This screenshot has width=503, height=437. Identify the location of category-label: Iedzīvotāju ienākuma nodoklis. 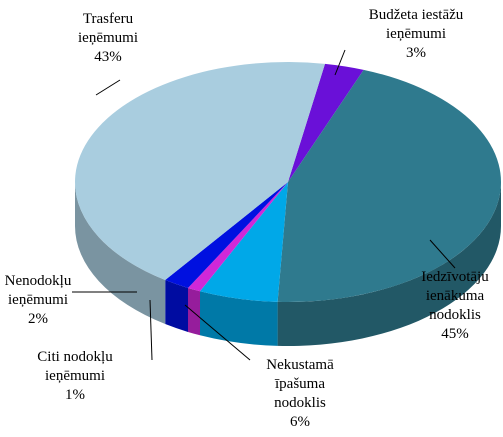
(455, 296).